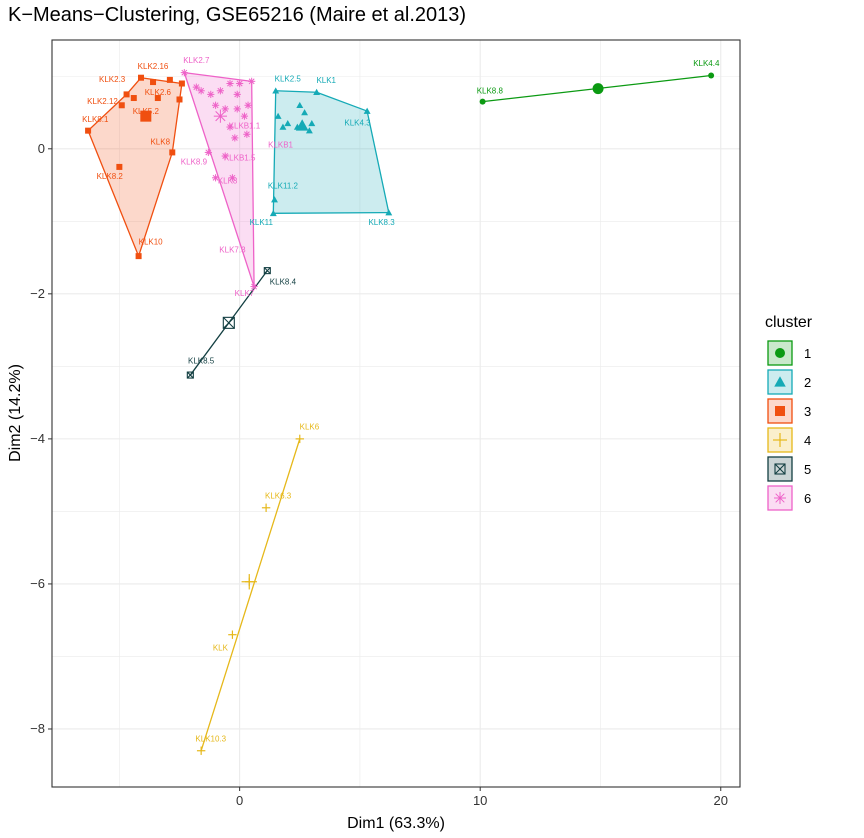 Image resolution: width=864 pixels, height=838 pixels. What do you see at coordinates (41, 148) in the screenshot?
I see `y-tick-label: 0` at bounding box center [41, 148].